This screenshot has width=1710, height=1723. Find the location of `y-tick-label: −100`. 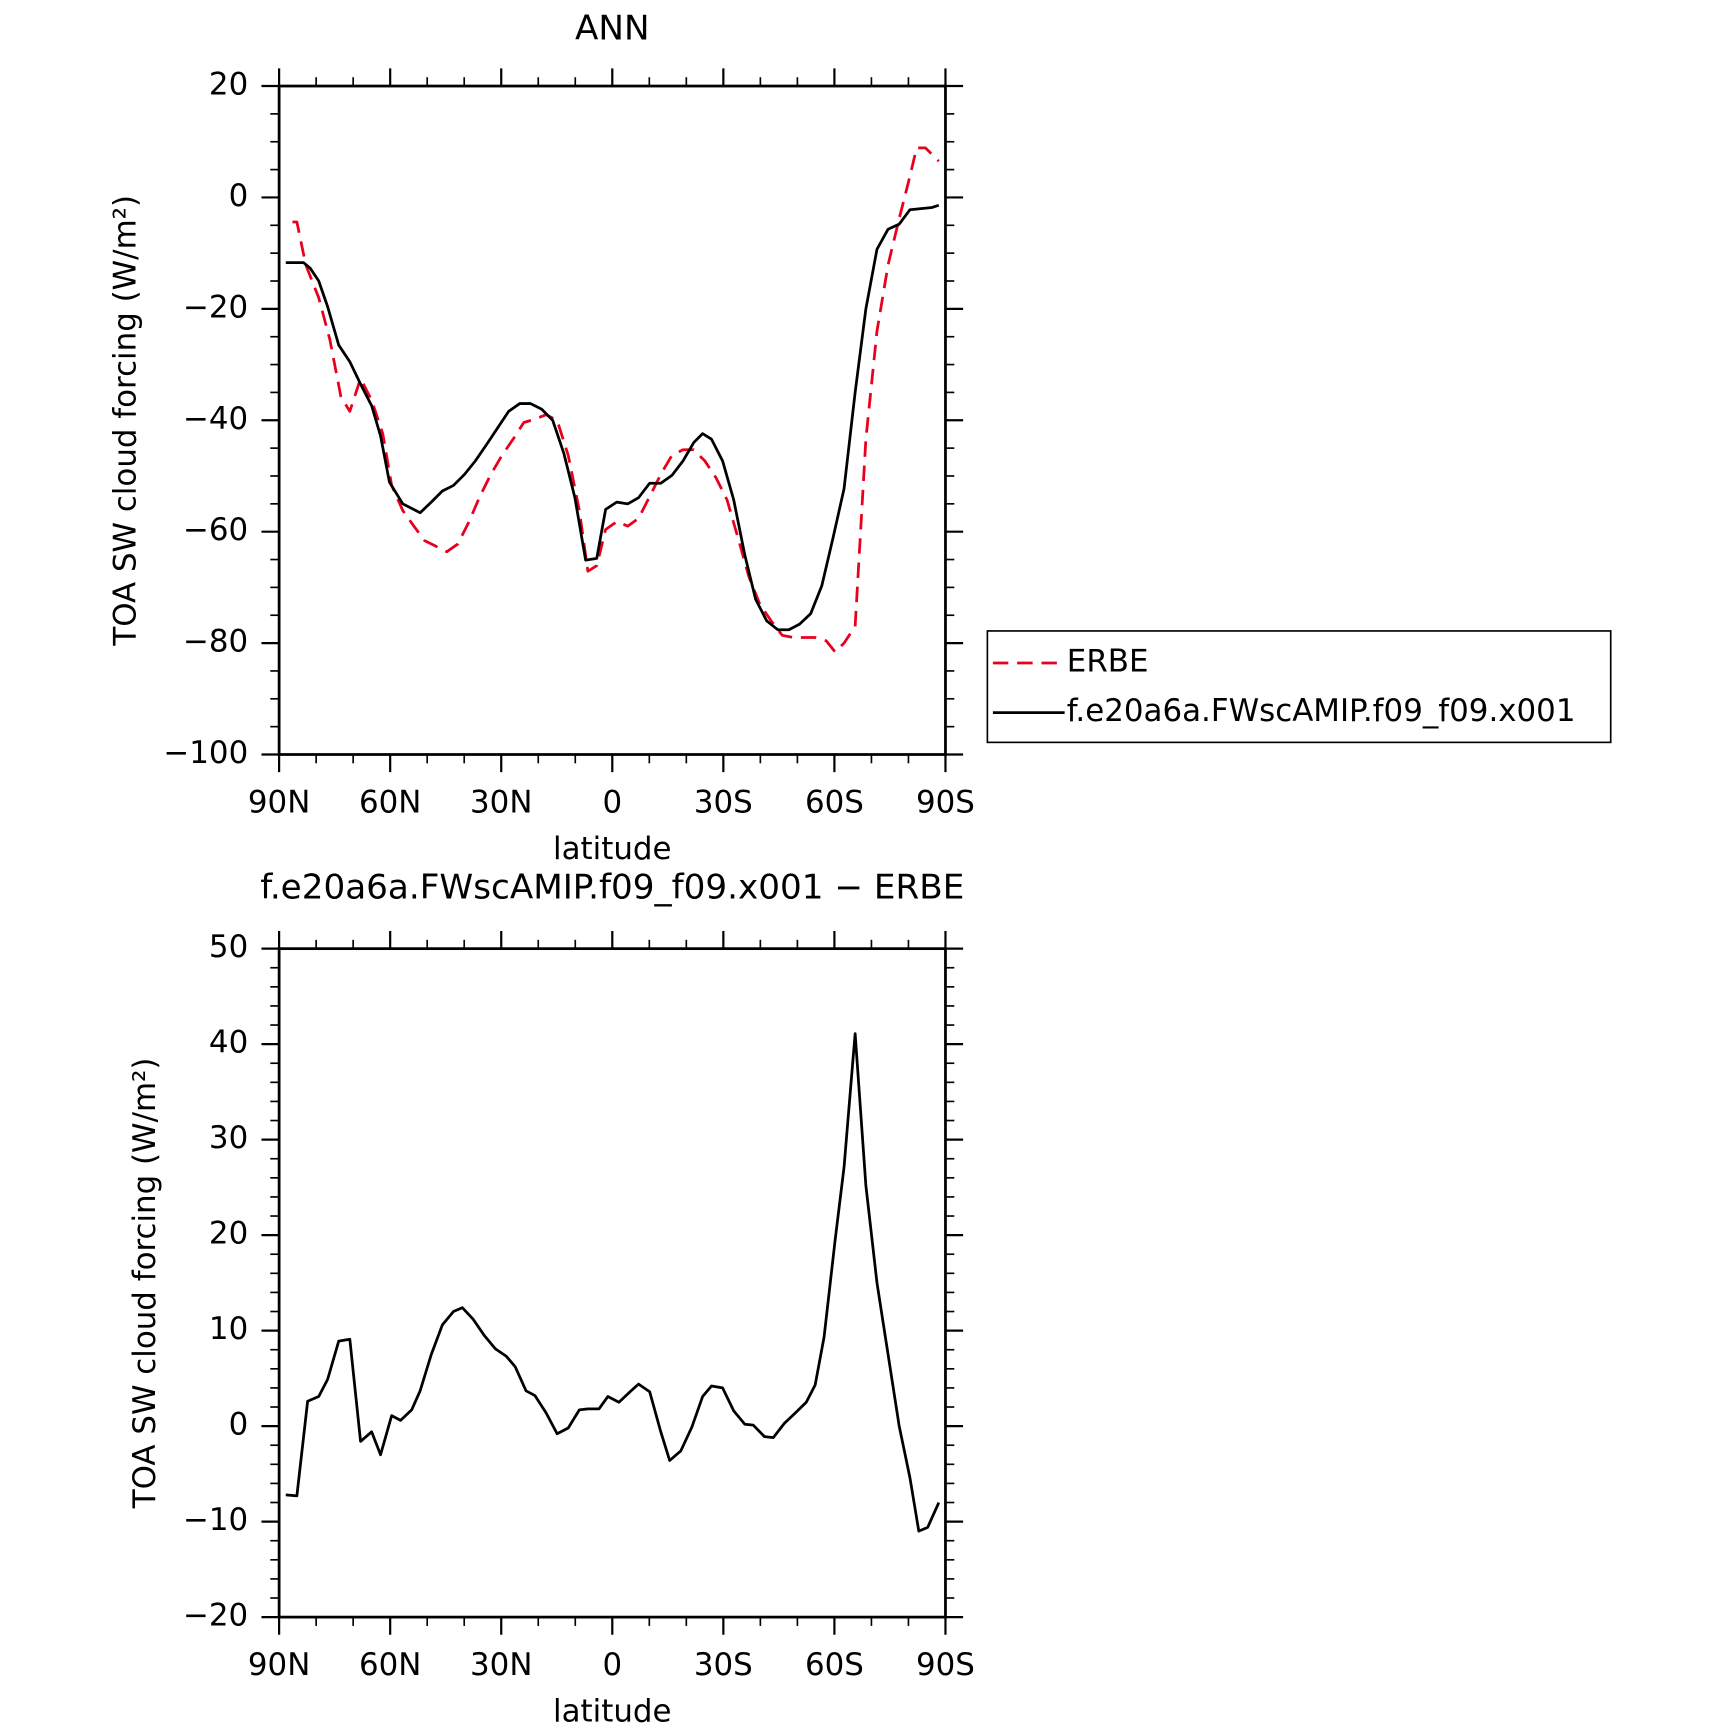

y-tick-label: −100 is located at coordinates (205, 753).